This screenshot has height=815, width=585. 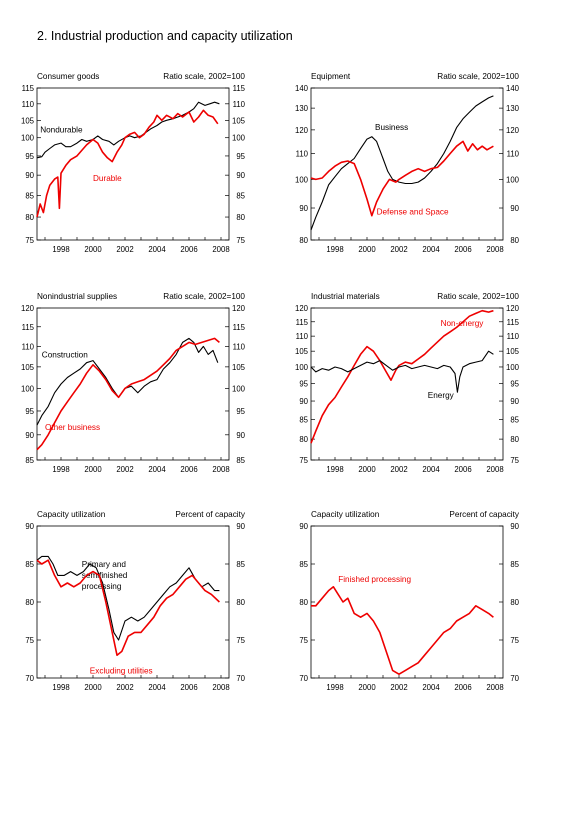 What do you see at coordinates (210, 514) in the screenshot?
I see `scale-label: Percent of capacity` at bounding box center [210, 514].